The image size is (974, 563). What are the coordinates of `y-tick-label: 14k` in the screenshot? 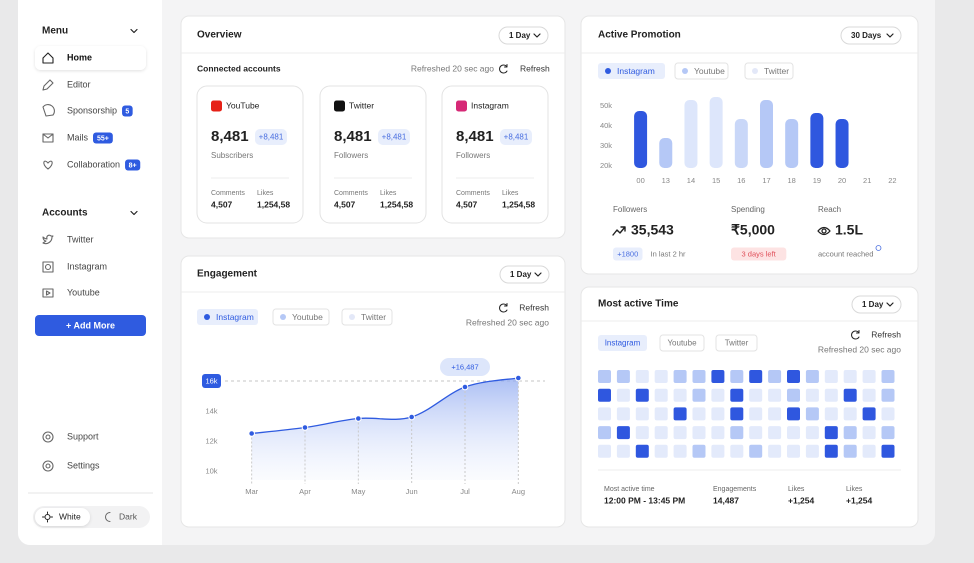 It's located at (211, 410).